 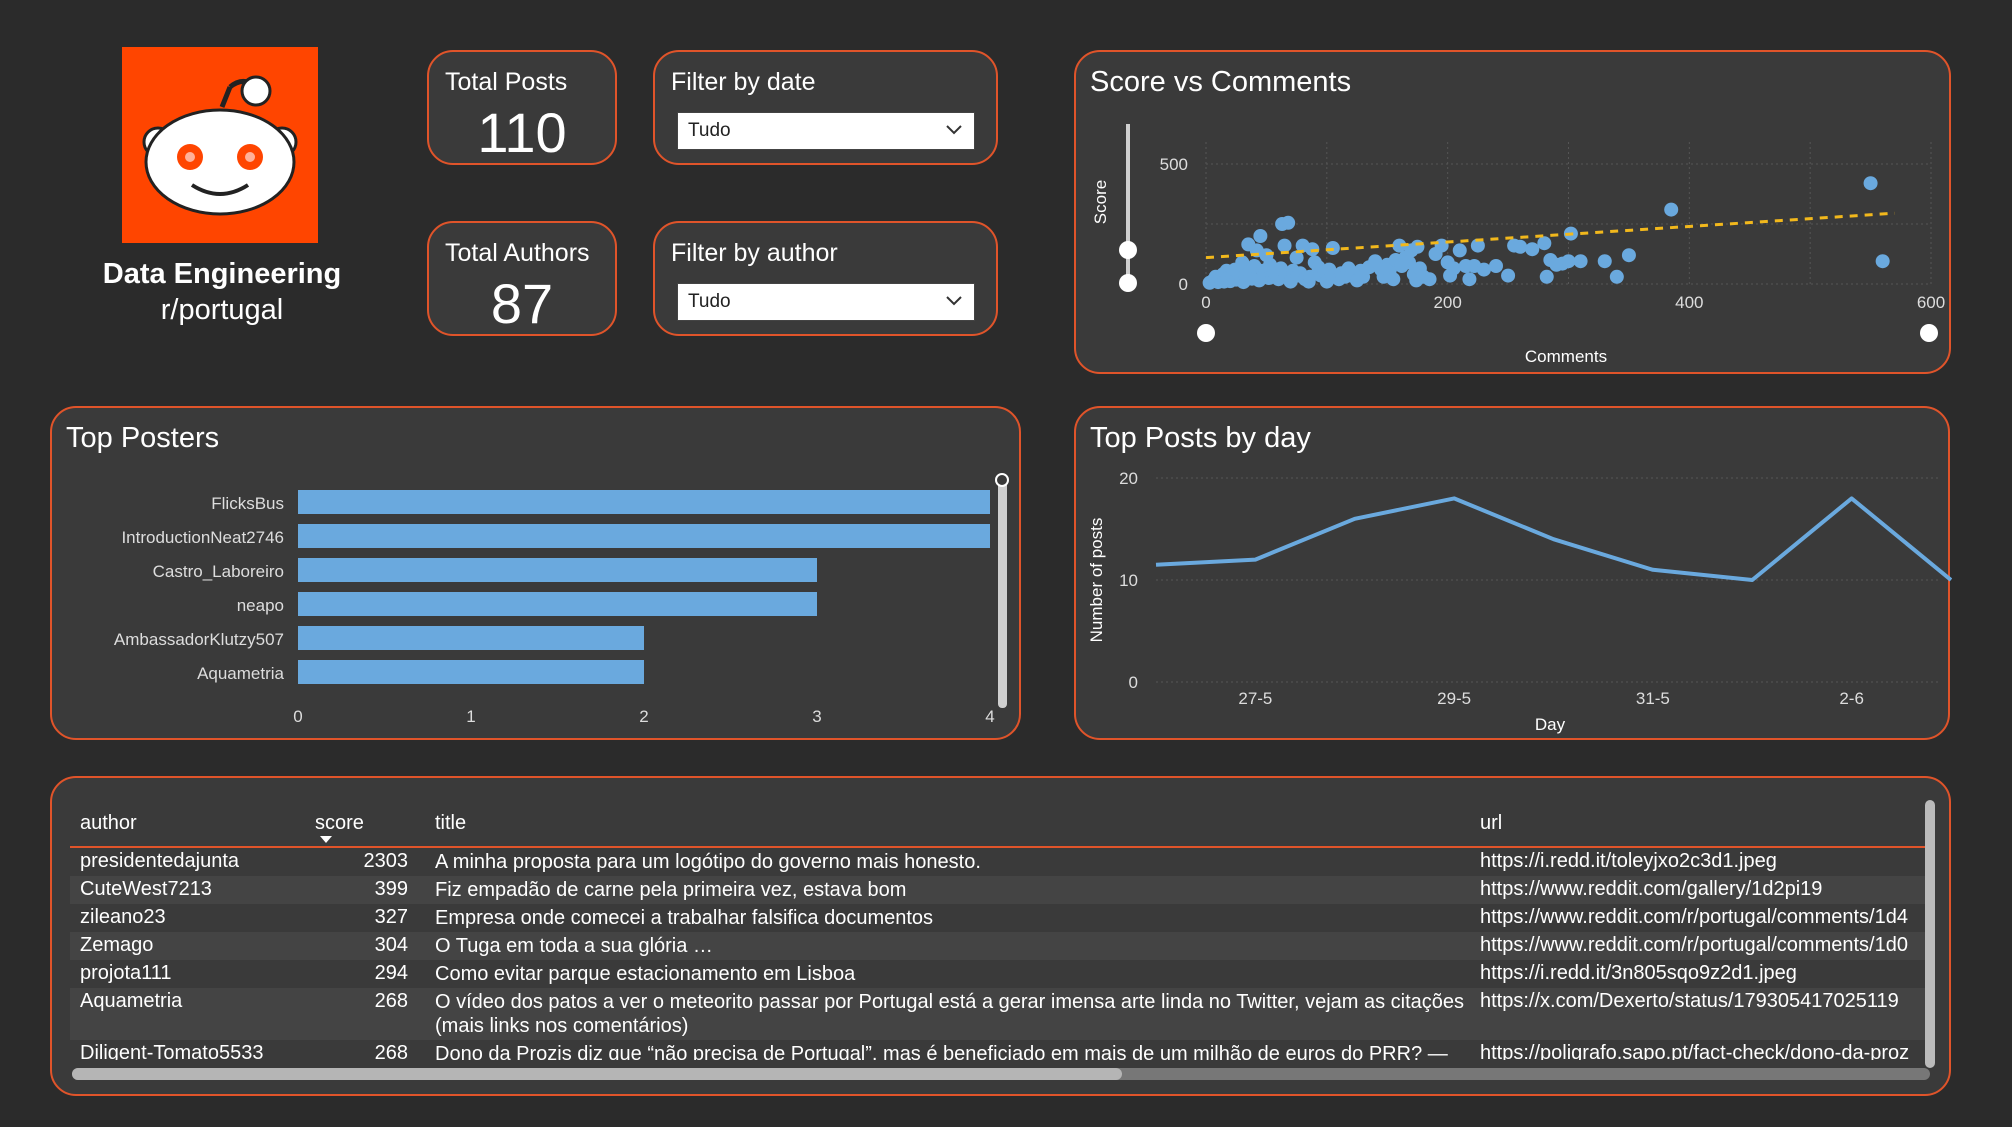 I want to click on cell-score: 327, so click(x=391, y=917).